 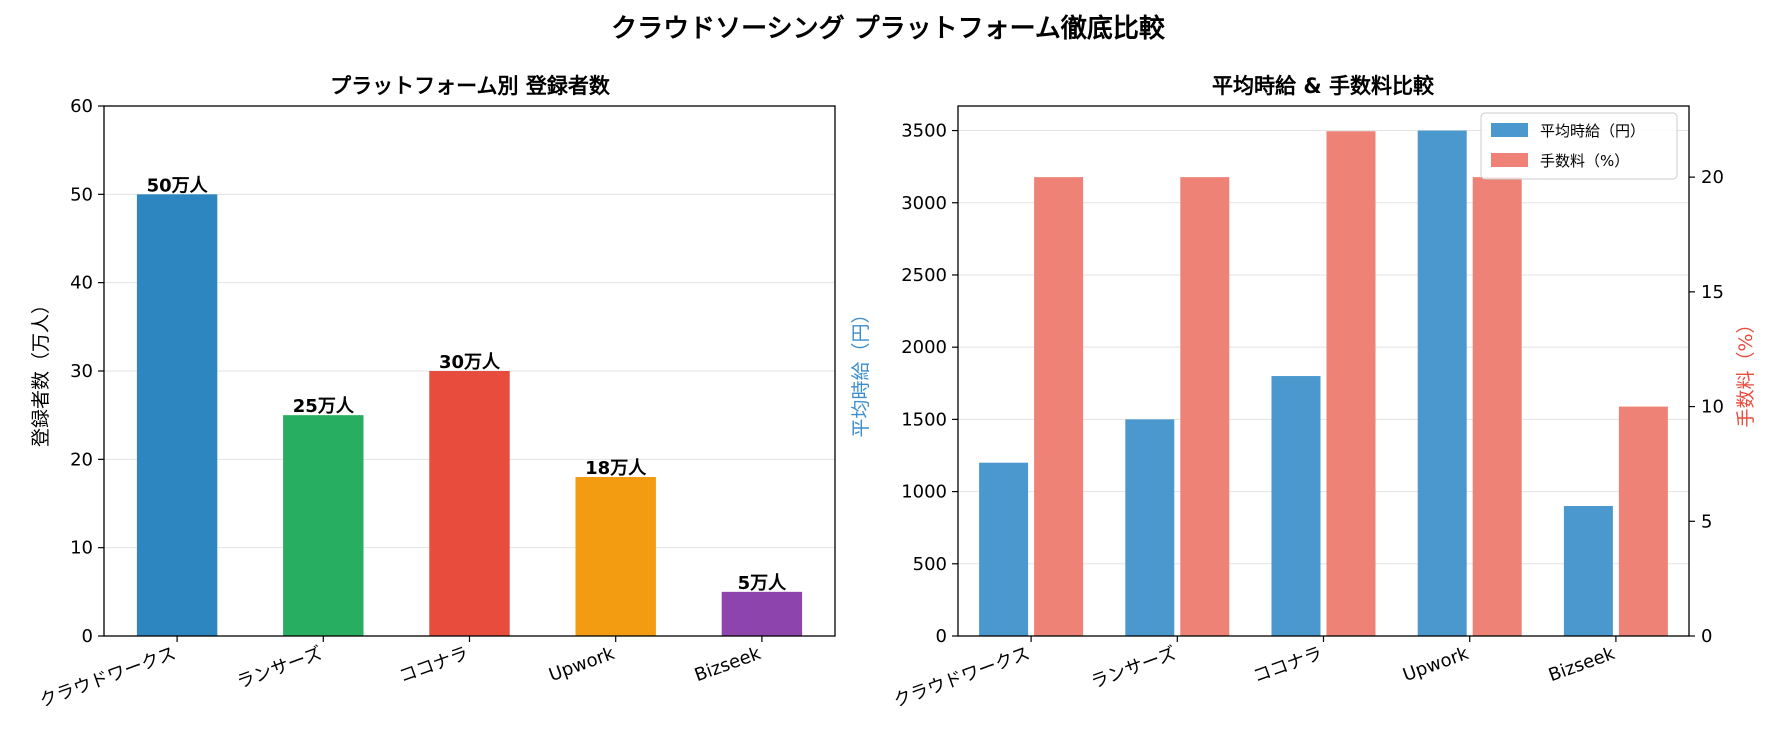 I want to click on y-left-tick-label: 500, so click(x=930, y=564).